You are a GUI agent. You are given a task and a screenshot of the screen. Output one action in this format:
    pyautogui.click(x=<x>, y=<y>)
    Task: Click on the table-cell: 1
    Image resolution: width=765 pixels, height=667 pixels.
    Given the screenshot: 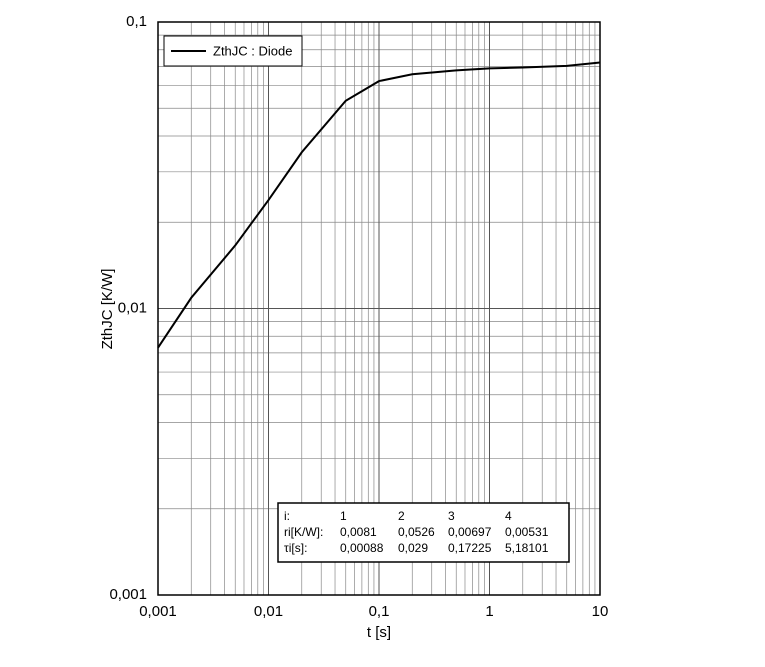 What is the action you would take?
    pyautogui.click(x=343, y=516)
    